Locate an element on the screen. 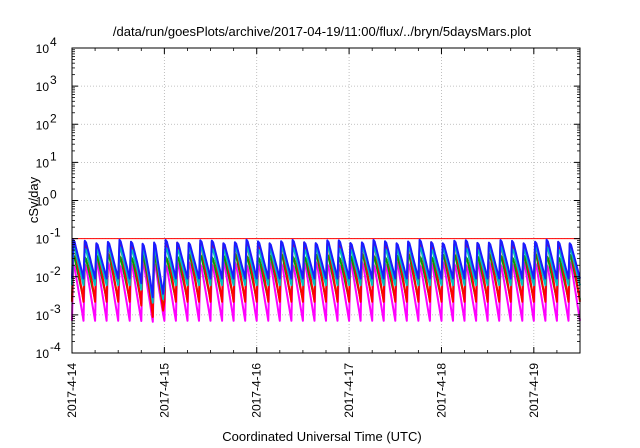 The height and width of the screenshot is (448, 640). x-tick-label: 2017-4-14 is located at coordinates (72, 390).